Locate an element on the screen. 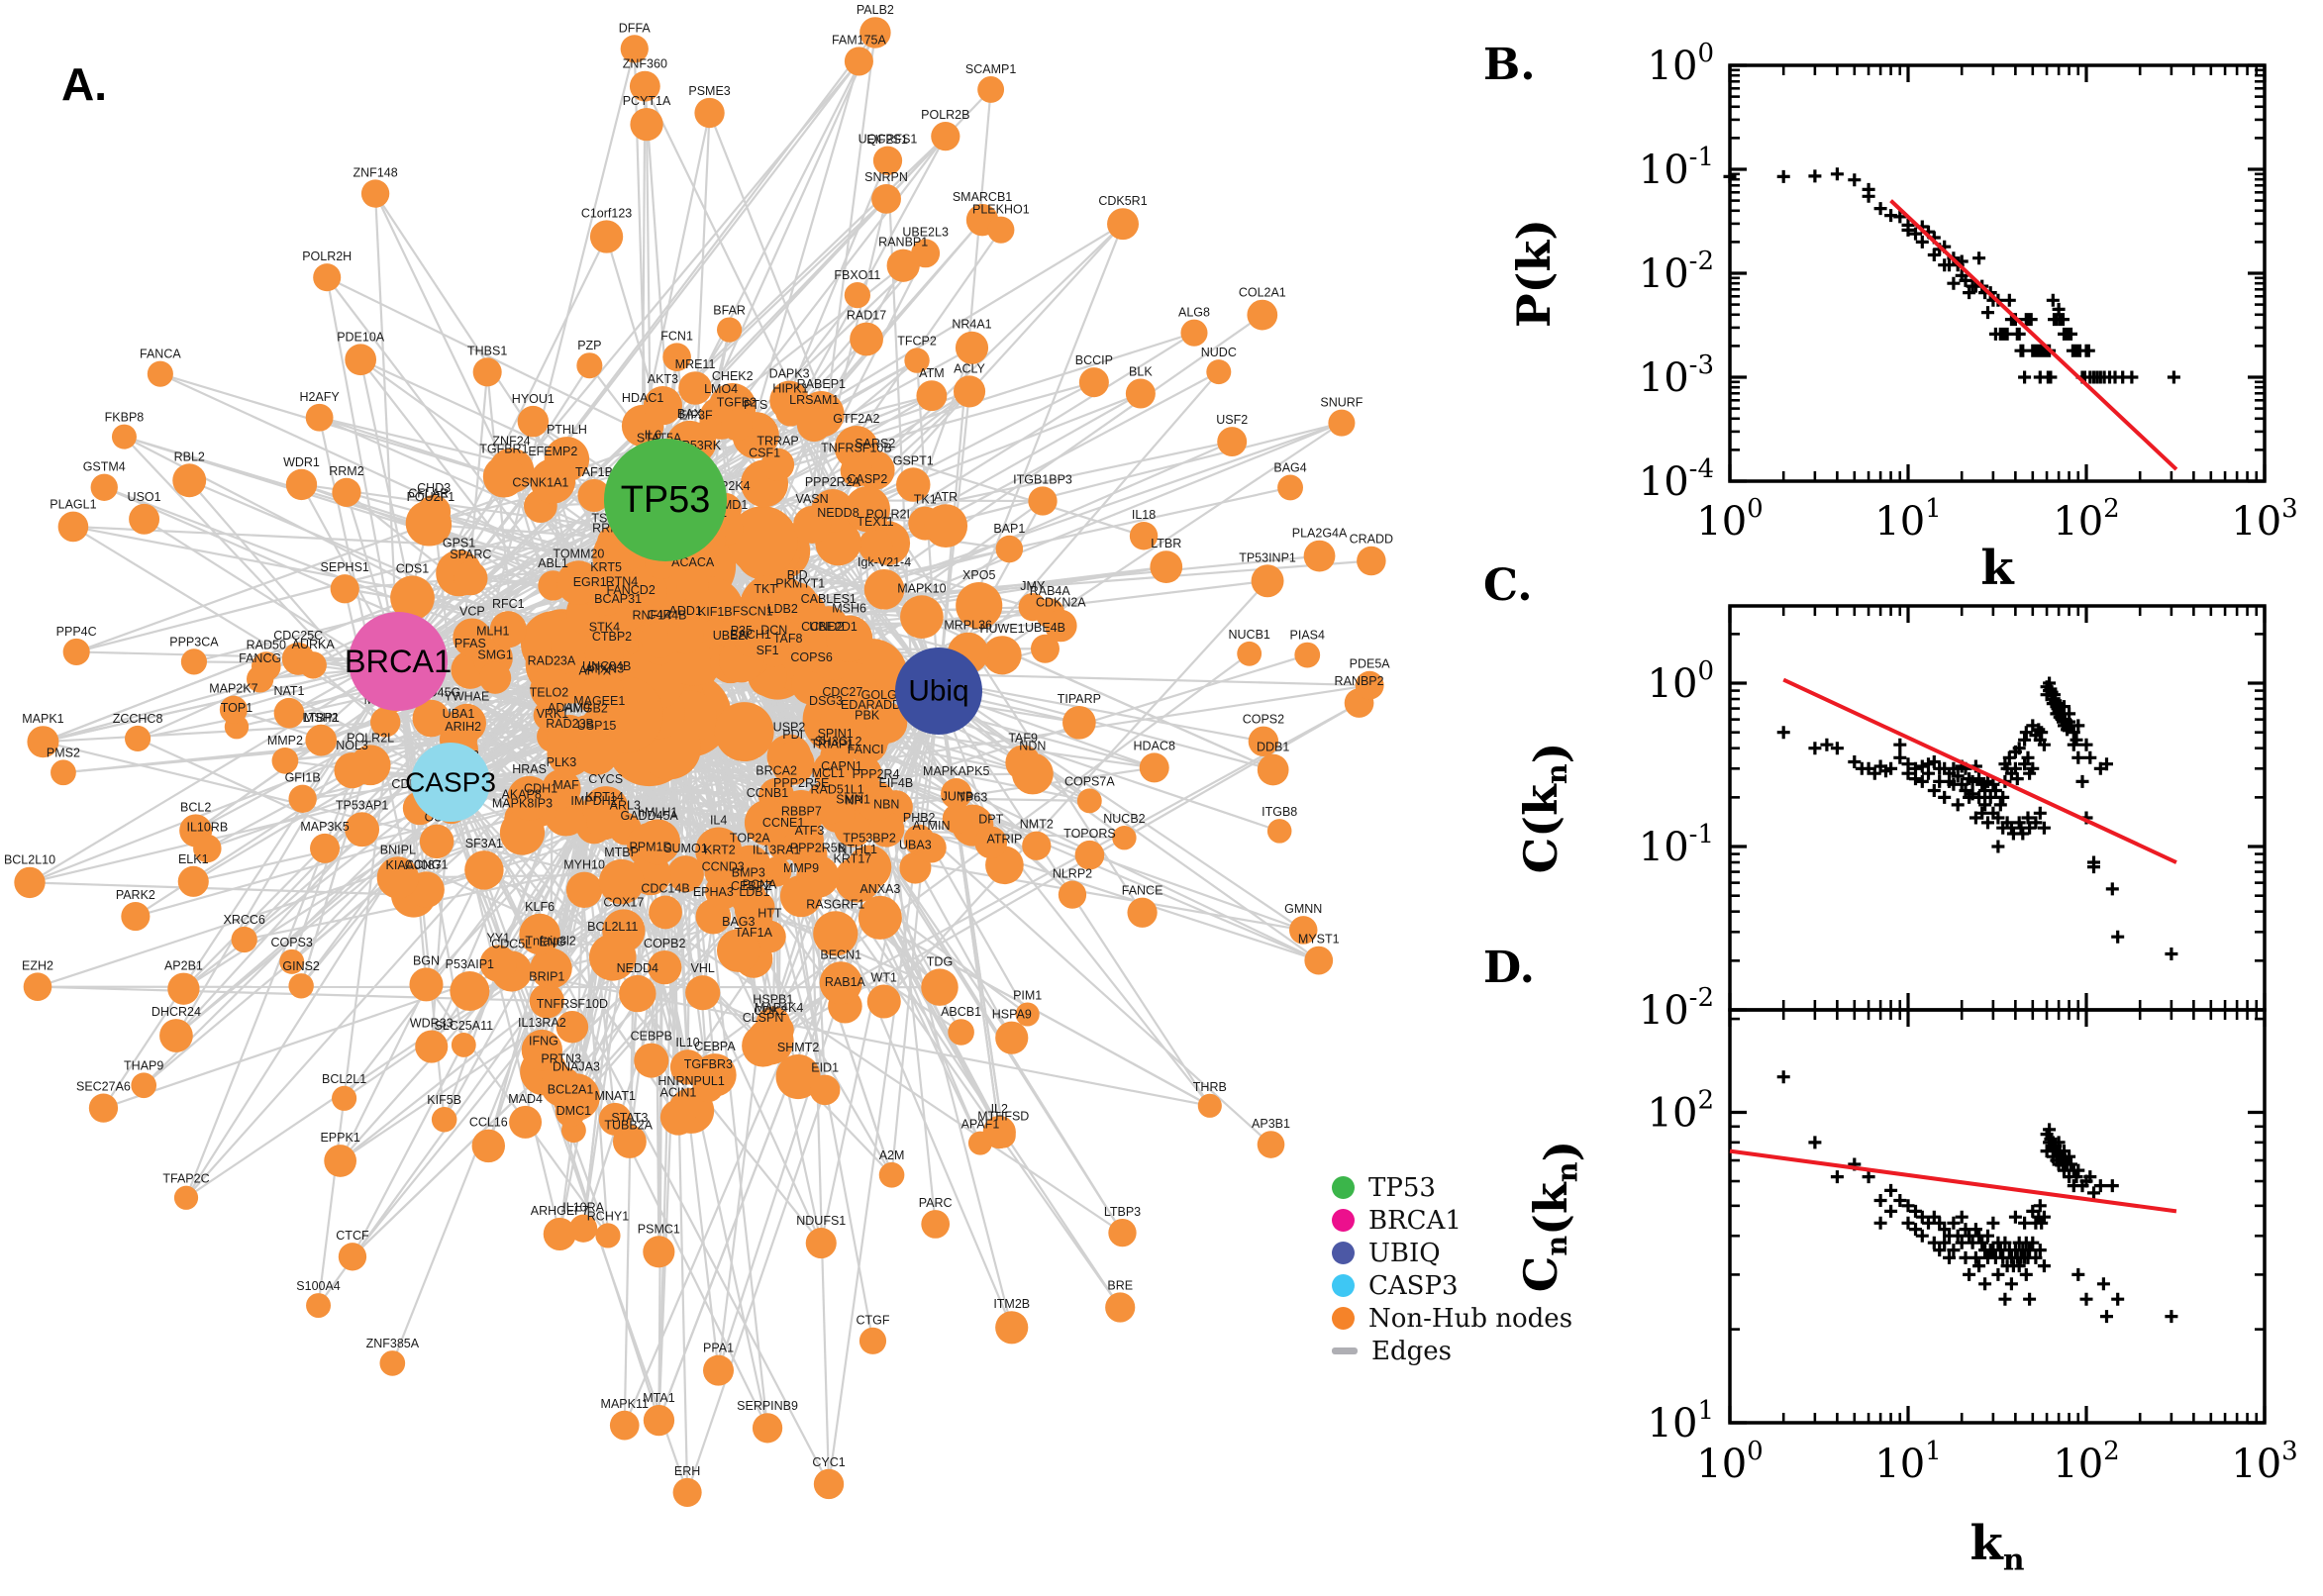  network-node-label: DHCR24 is located at coordinates (176, 1012).